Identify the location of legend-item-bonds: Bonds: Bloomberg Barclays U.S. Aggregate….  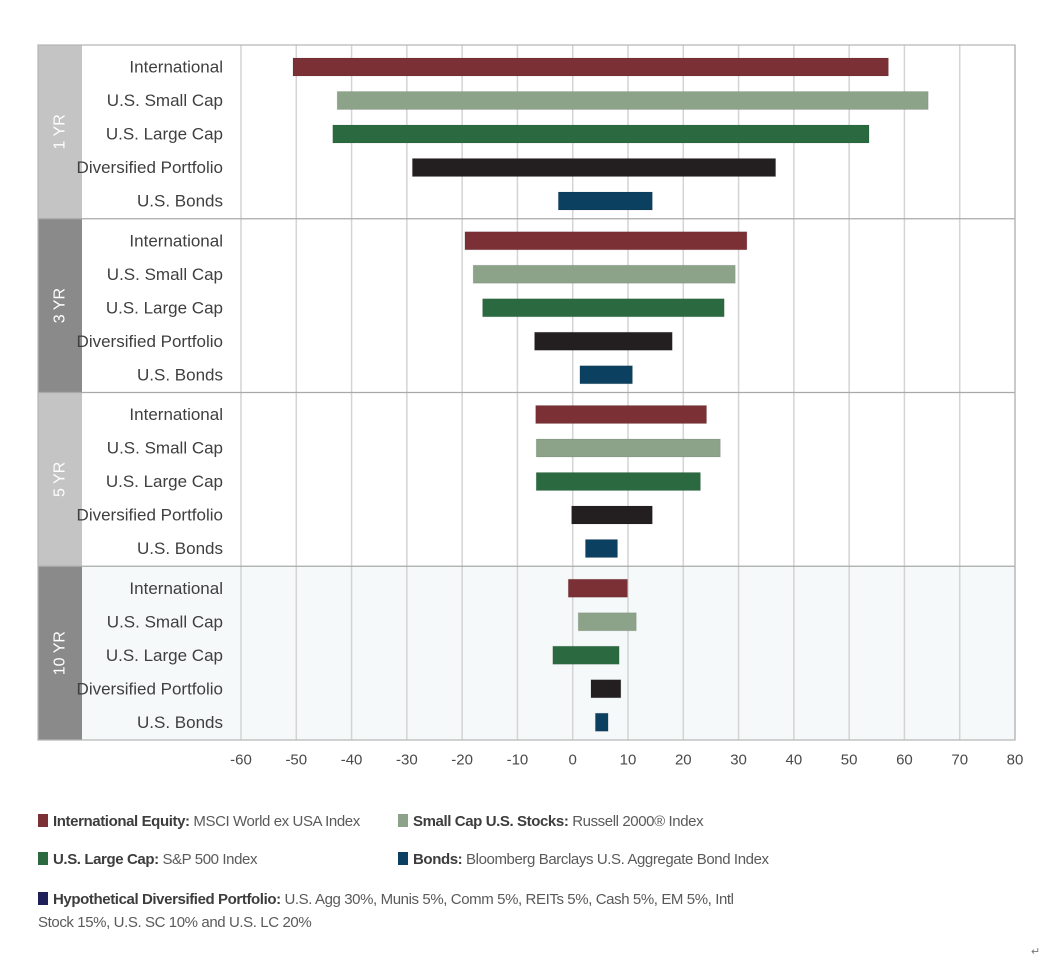
(583, 860).